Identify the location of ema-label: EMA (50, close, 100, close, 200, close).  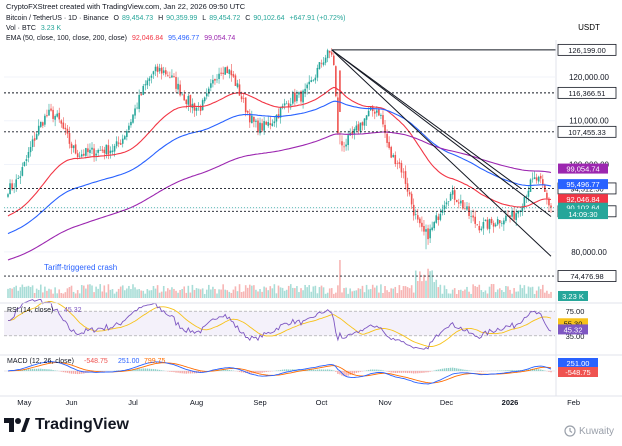
(67, 38).